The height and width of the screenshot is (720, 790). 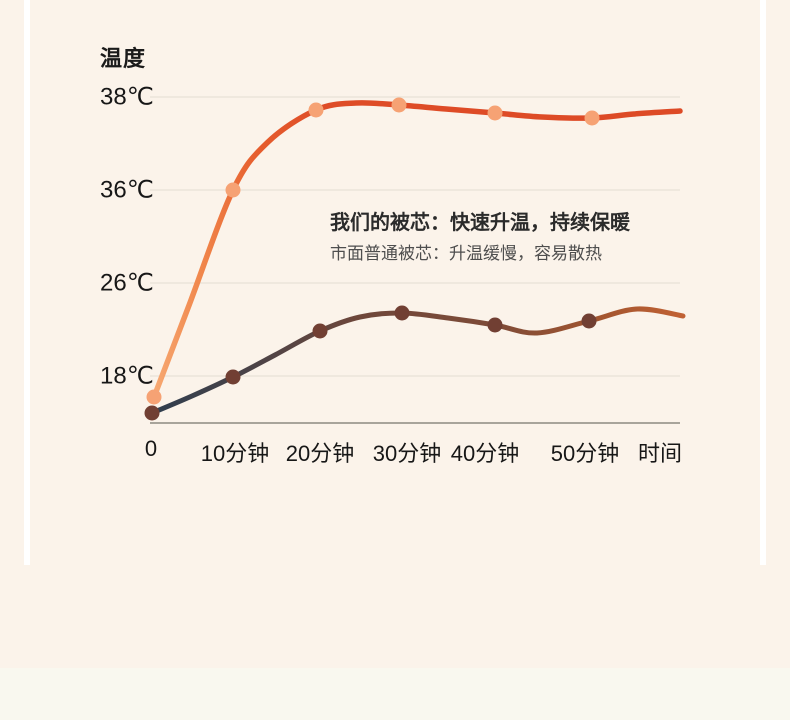 I want to click on y-tick-18c: 18℃, so click(x=127, y=376).